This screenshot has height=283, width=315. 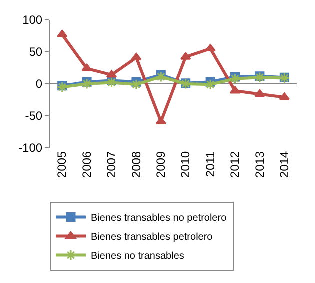 I want to click on legend-label: Bienes transables petrolero, so click(x=152, y=238).